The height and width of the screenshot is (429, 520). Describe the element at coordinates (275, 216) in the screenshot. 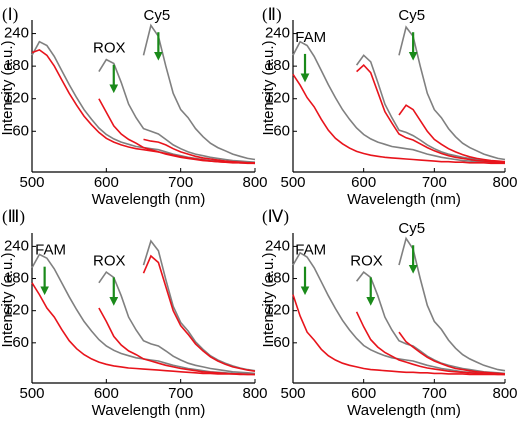

I see `panel-label: (Ⅳ)` at that location.